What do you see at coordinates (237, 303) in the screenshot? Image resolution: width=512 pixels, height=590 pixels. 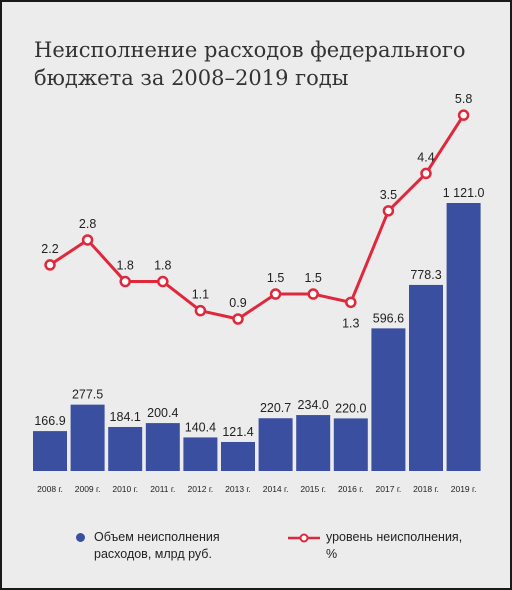 I see `line-label-5: 0.9` at bounding box center [237, 303].